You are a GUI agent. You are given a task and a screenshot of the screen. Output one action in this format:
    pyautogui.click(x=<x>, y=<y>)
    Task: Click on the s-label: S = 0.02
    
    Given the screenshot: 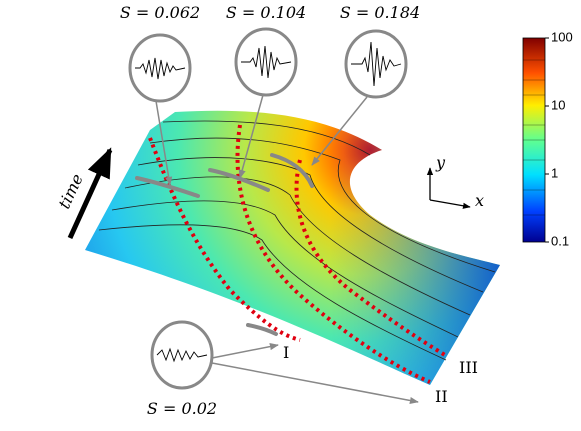 What is the action you would take?
    pyautogui.click(x=182, y=408)
    